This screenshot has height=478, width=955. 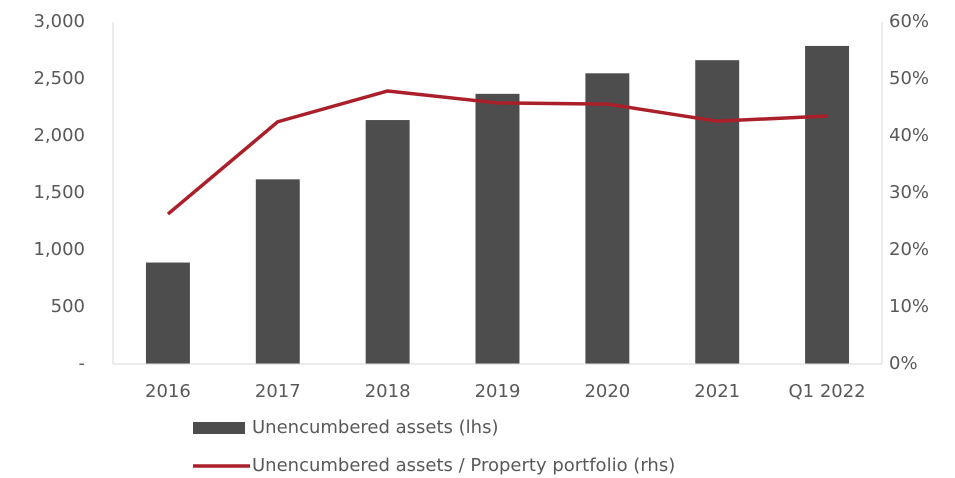 I want to click on x-tick-label: 2017, so click(x=278, y=391).